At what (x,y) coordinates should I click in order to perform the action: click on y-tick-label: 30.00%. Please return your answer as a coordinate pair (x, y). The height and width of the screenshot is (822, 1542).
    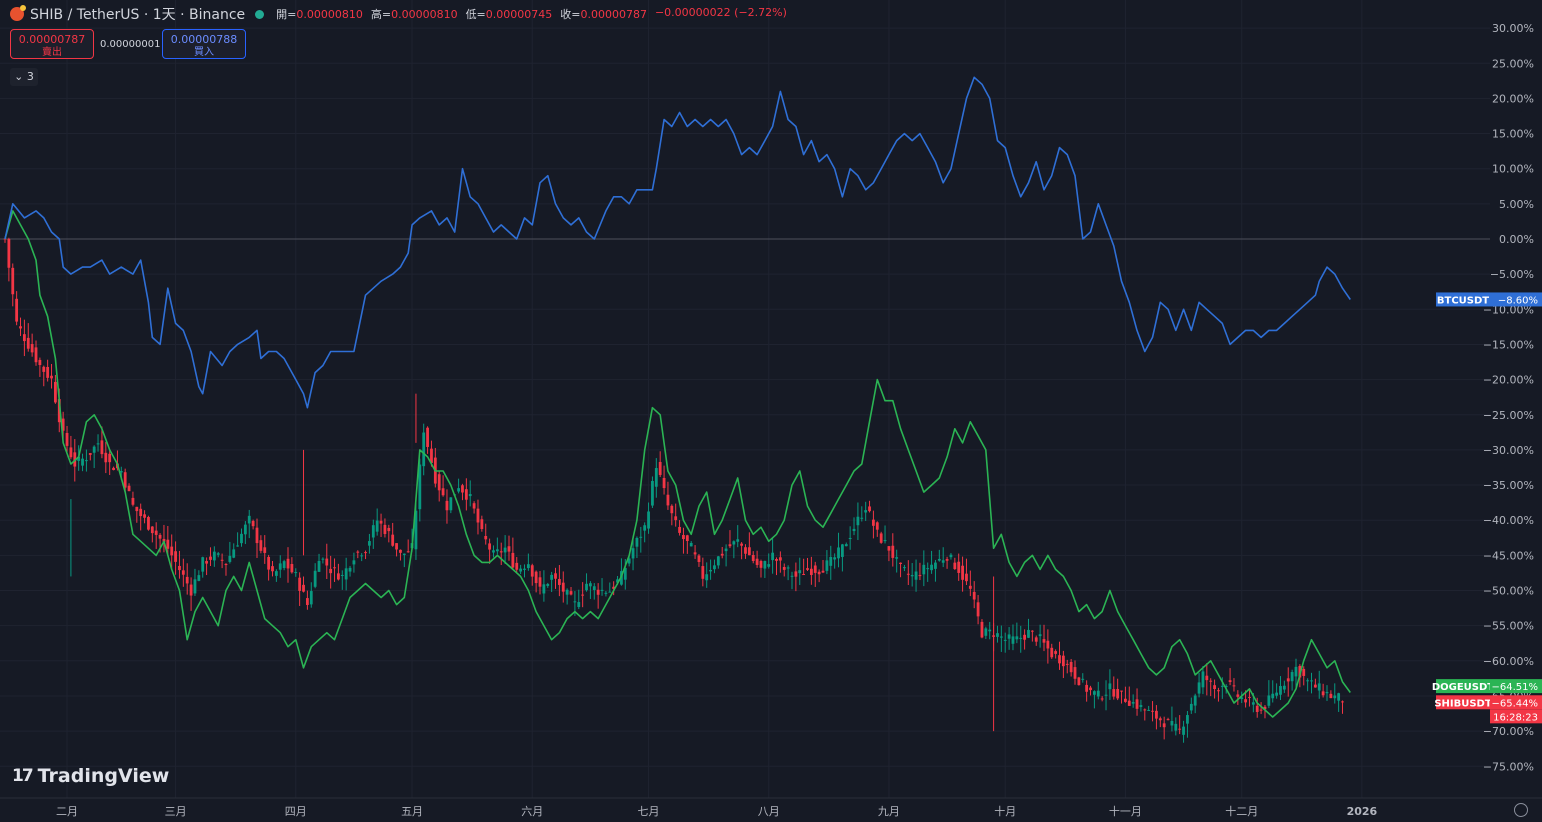
    Looking at the image, I should click on (1513, 28).